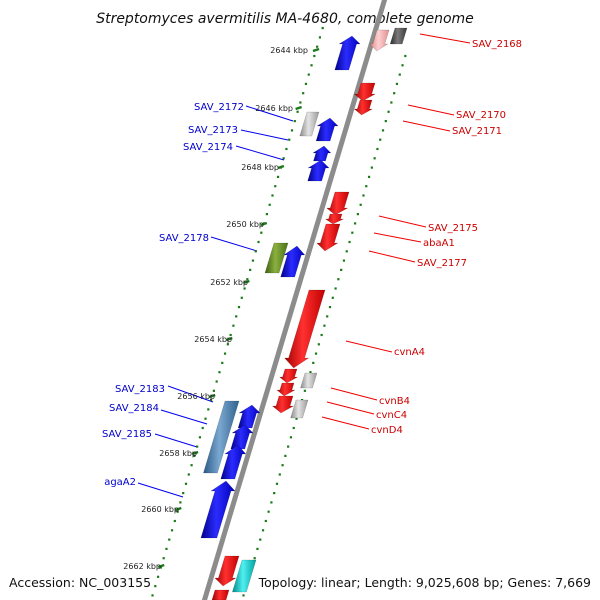  I want to click on gene-label-sav2177: SAV_2177, so click(442, 263).